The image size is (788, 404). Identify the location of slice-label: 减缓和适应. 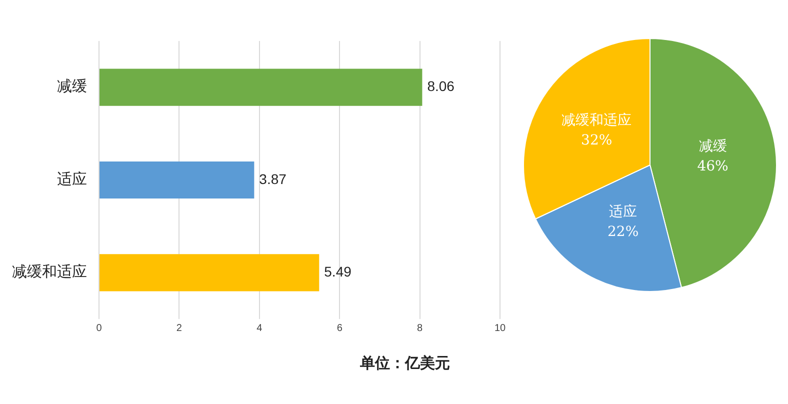
(597, 120).